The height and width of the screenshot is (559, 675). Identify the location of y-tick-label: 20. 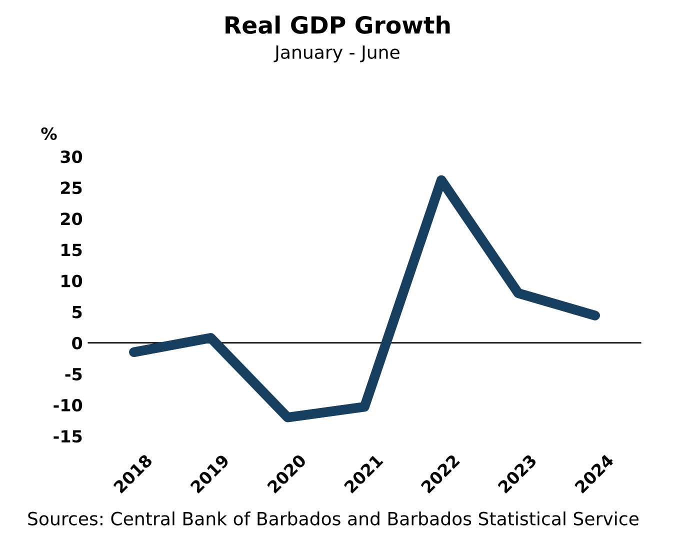
(71, 219).